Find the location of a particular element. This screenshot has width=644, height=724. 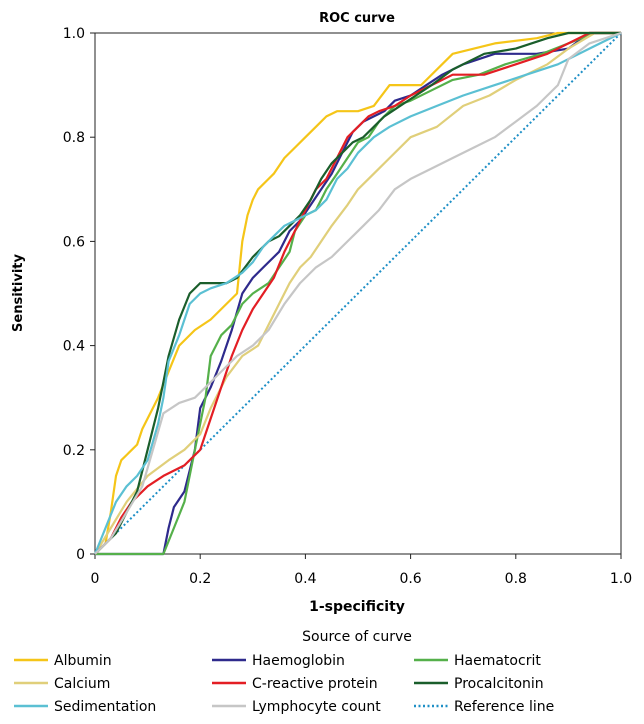

y-axis-ticks: 0 0.2 0.4 0.6 0.8 1.0 is located at coordinates (79, 294).